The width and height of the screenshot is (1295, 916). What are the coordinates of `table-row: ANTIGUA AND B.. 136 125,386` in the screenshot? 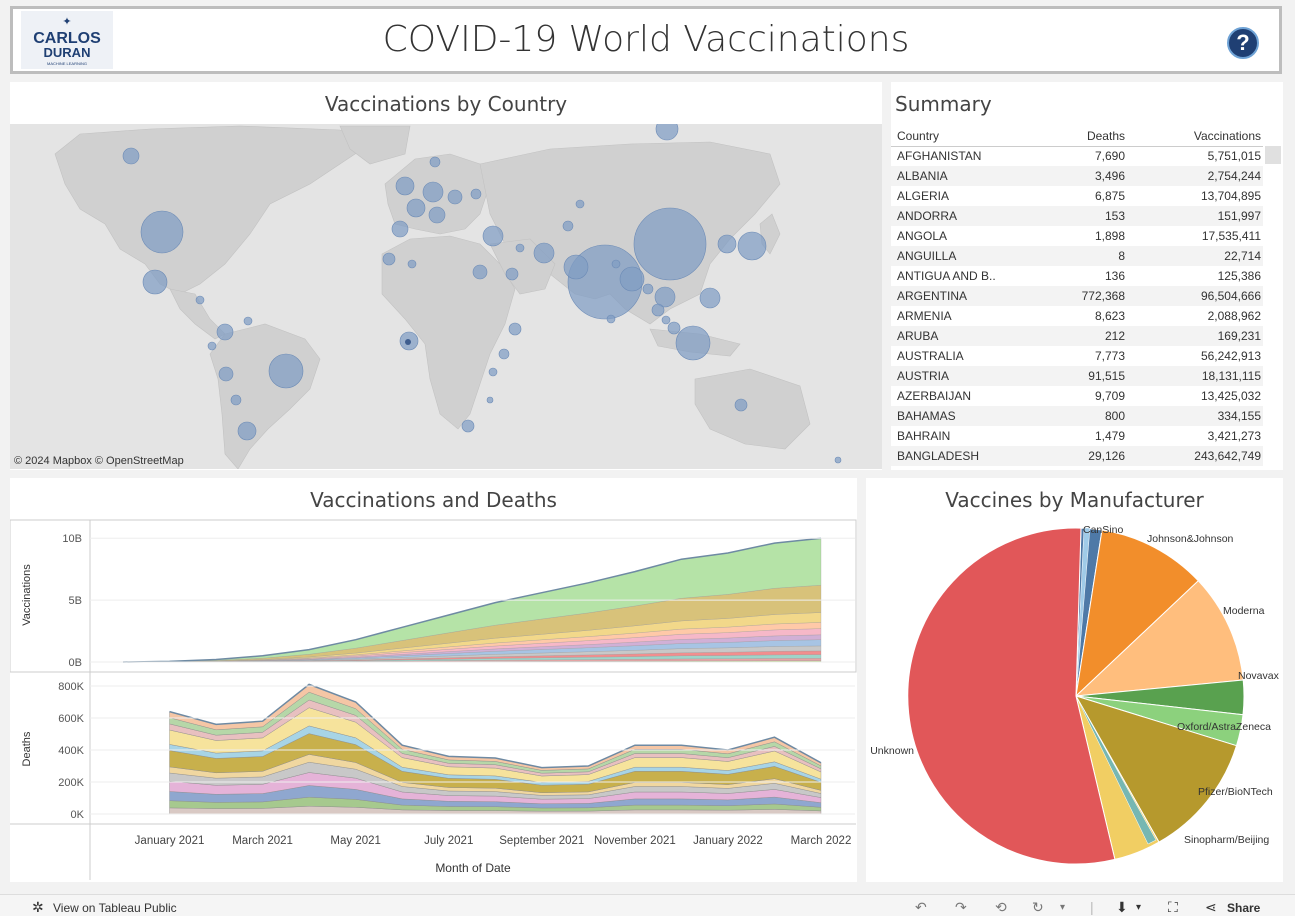 It's located at (1077, 276).